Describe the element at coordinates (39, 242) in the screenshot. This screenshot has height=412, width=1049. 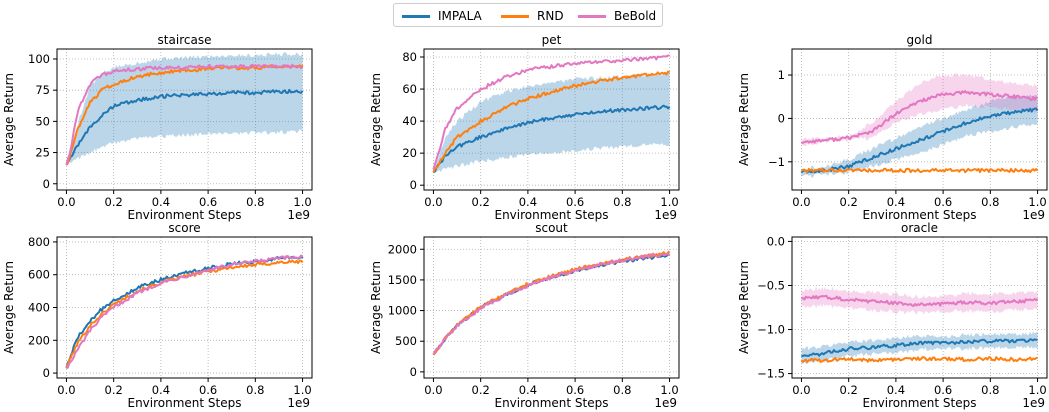
I see `y-tick-label: 800` at that location.